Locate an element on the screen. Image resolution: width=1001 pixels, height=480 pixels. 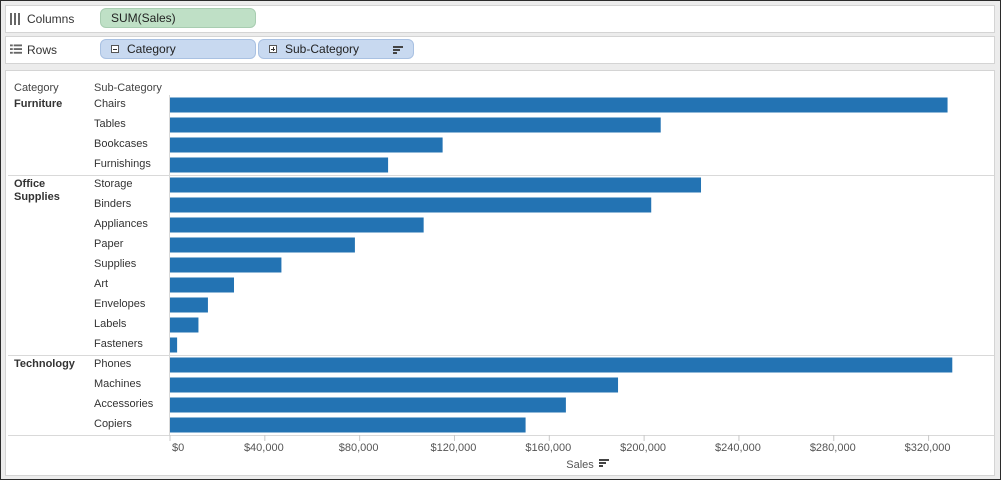
x-tick-label: $80,000 is located at coordinates (359, 448).